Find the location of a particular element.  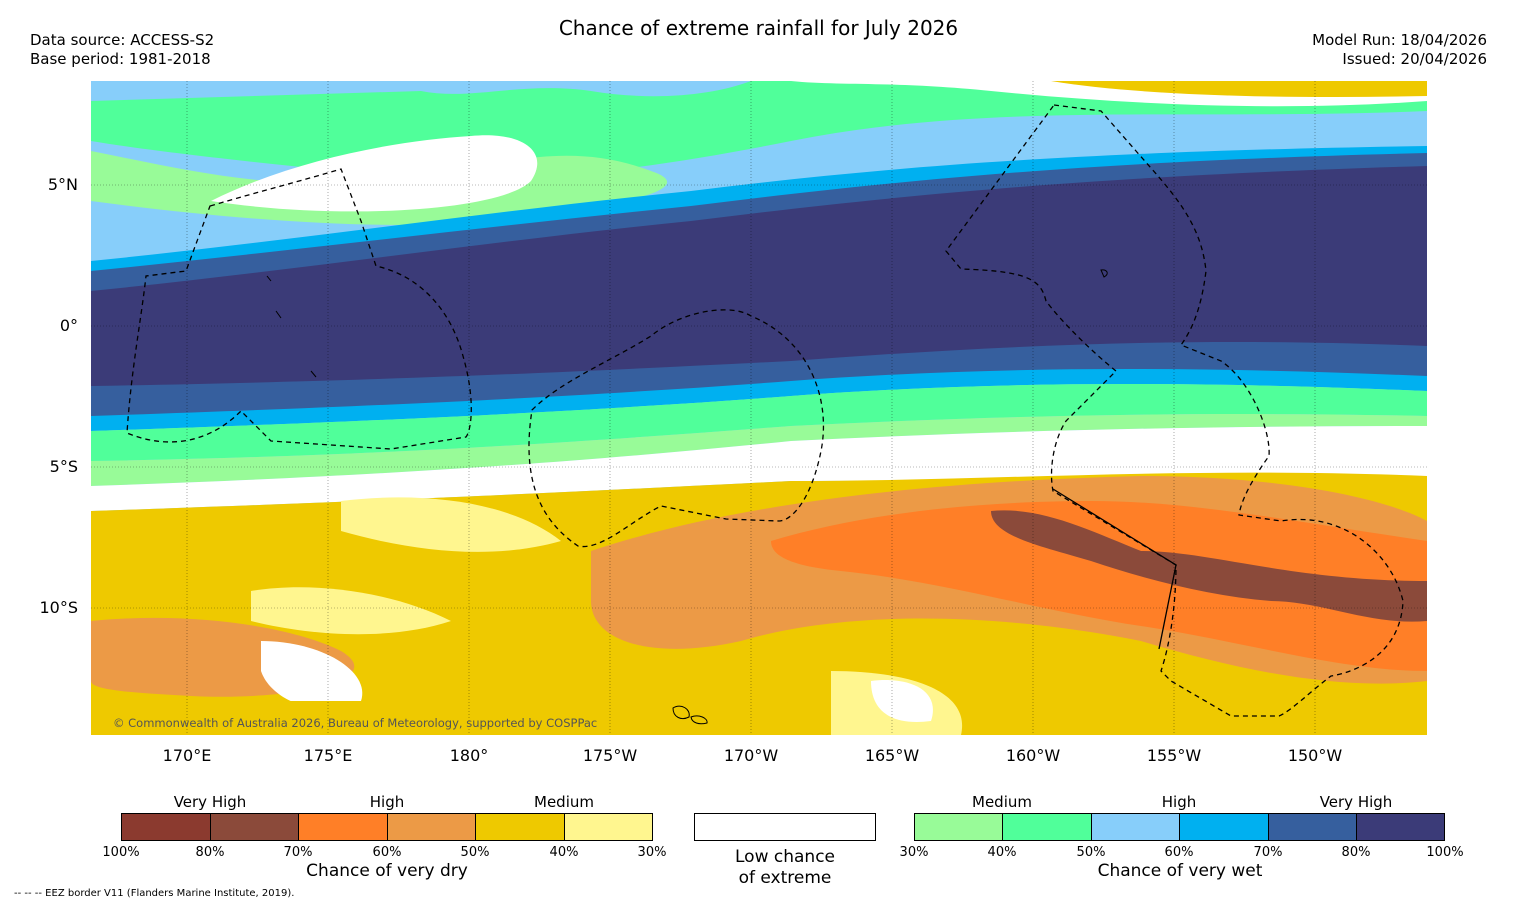

low-chance-swatch is located at coordinates (785, 827).